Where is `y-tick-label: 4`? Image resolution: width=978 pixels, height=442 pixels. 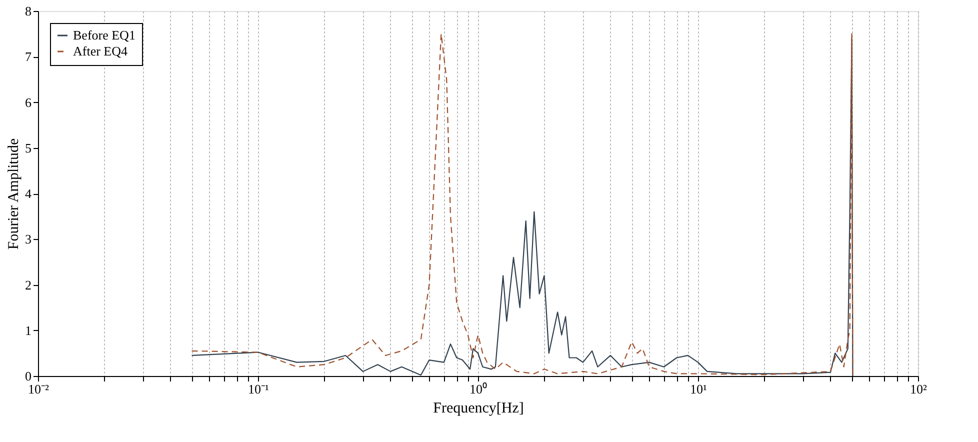 y-tick-label: 4 is located at coordinates (28, 193).